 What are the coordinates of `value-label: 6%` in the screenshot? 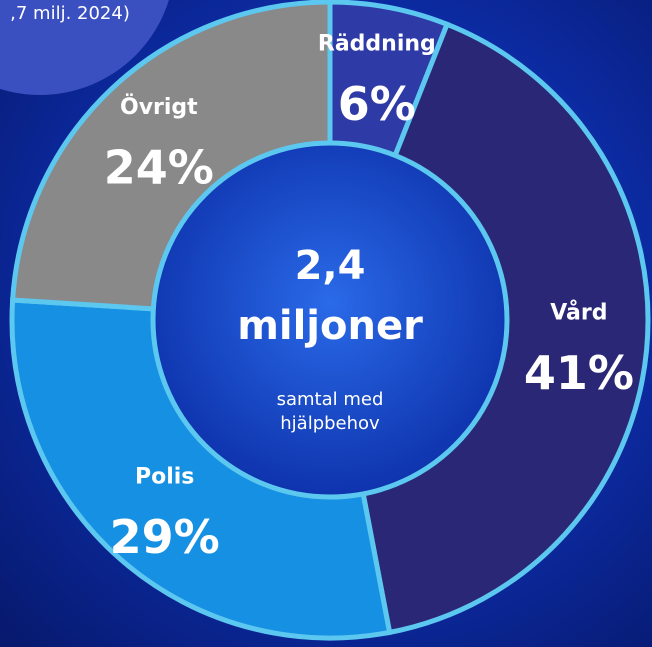 It's located at (377, 104).